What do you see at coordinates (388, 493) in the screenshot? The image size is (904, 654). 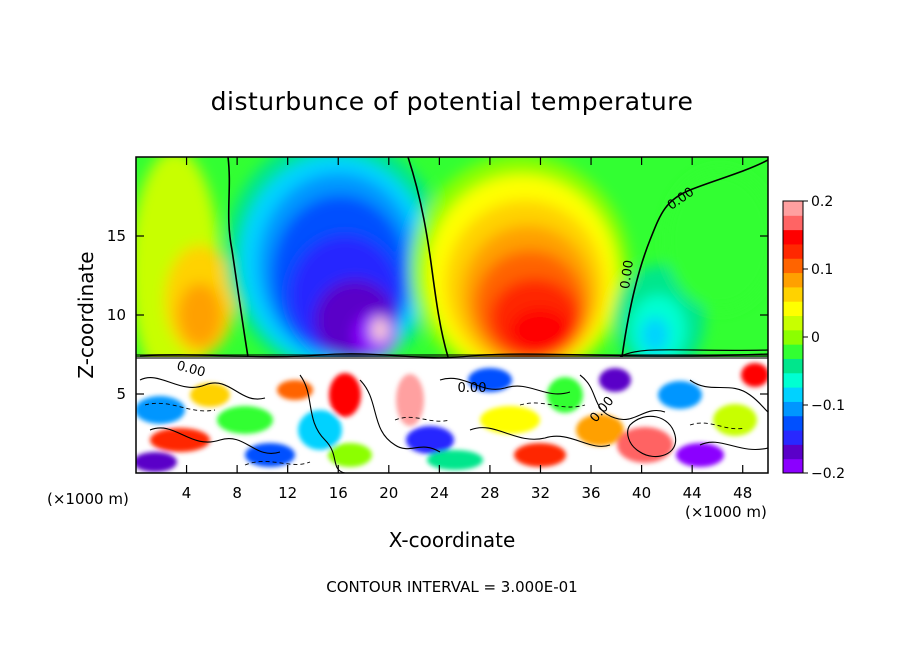 I see `x-tick-label: 20` at bounding box center [388, 493].